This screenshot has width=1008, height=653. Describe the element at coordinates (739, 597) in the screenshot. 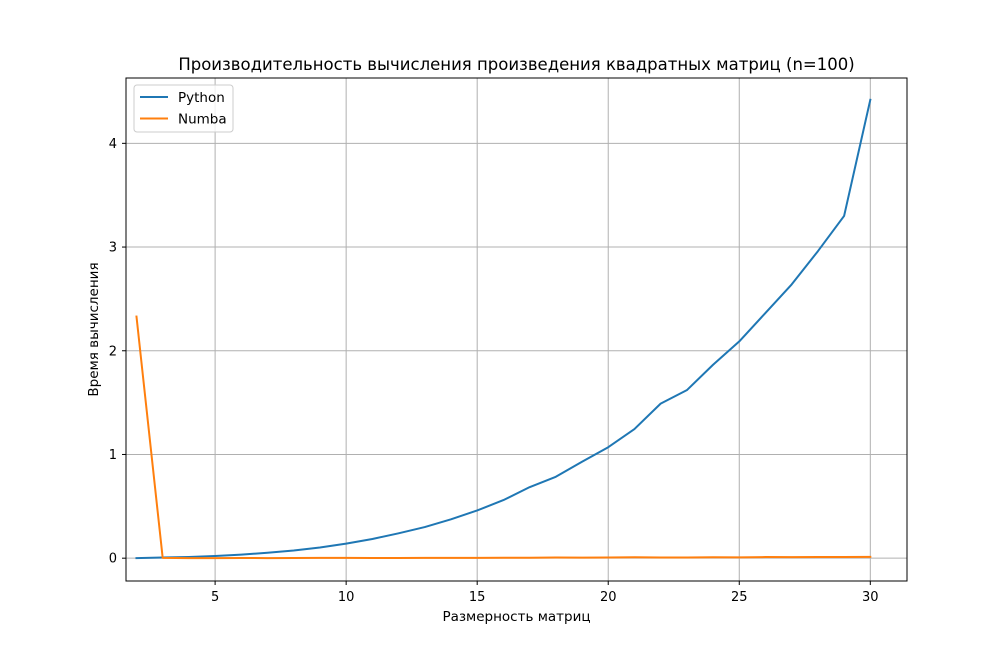

I see `x-tick-label: 25` at that location.